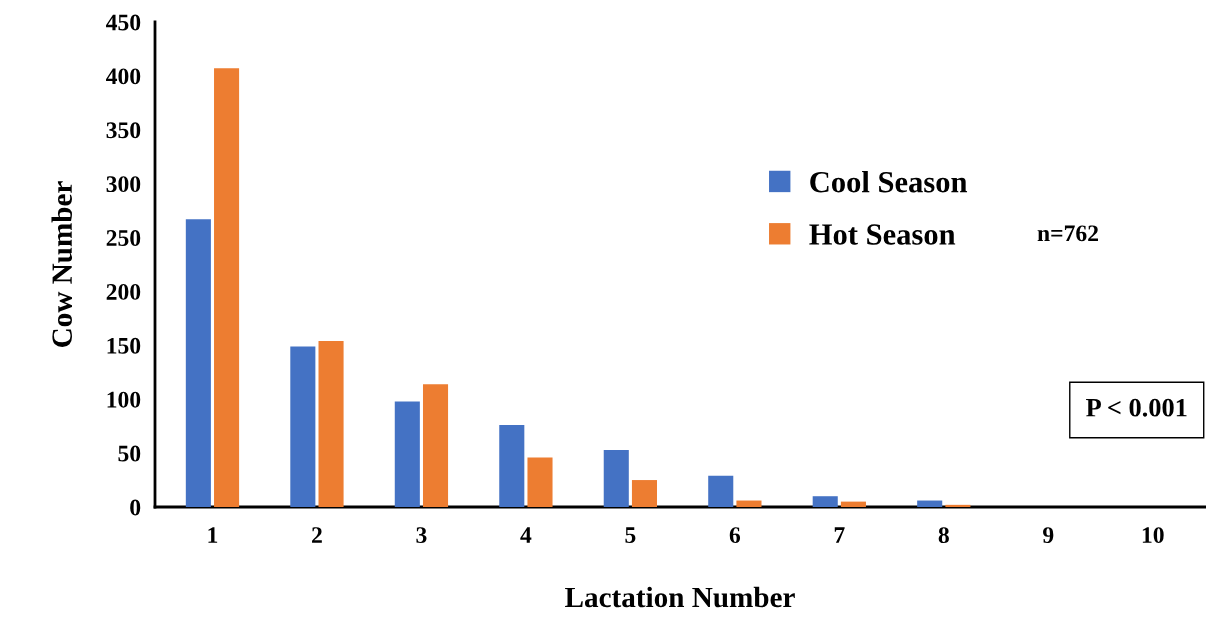 This screenshot has height=624, width=1206. What do you see at coordinates (123, 184) in the screenshot?
I see `y-tick-label: 300` at bounding box center [123, 184].